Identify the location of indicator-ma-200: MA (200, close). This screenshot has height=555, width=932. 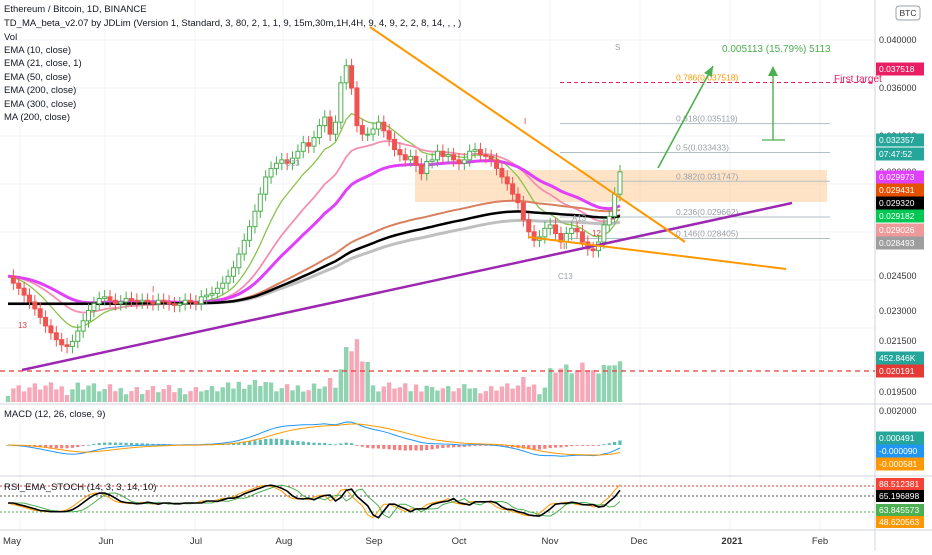
(37, 117).